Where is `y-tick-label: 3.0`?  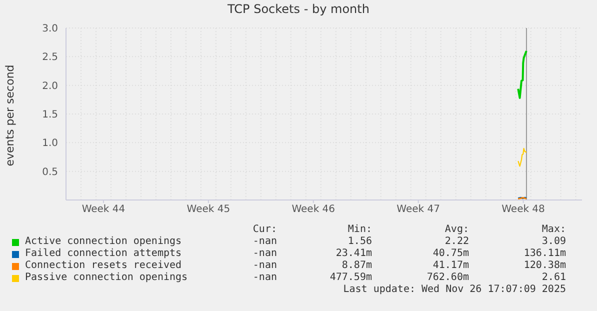
y-tick-label: 3.0 is located at coordinates (50, 29).